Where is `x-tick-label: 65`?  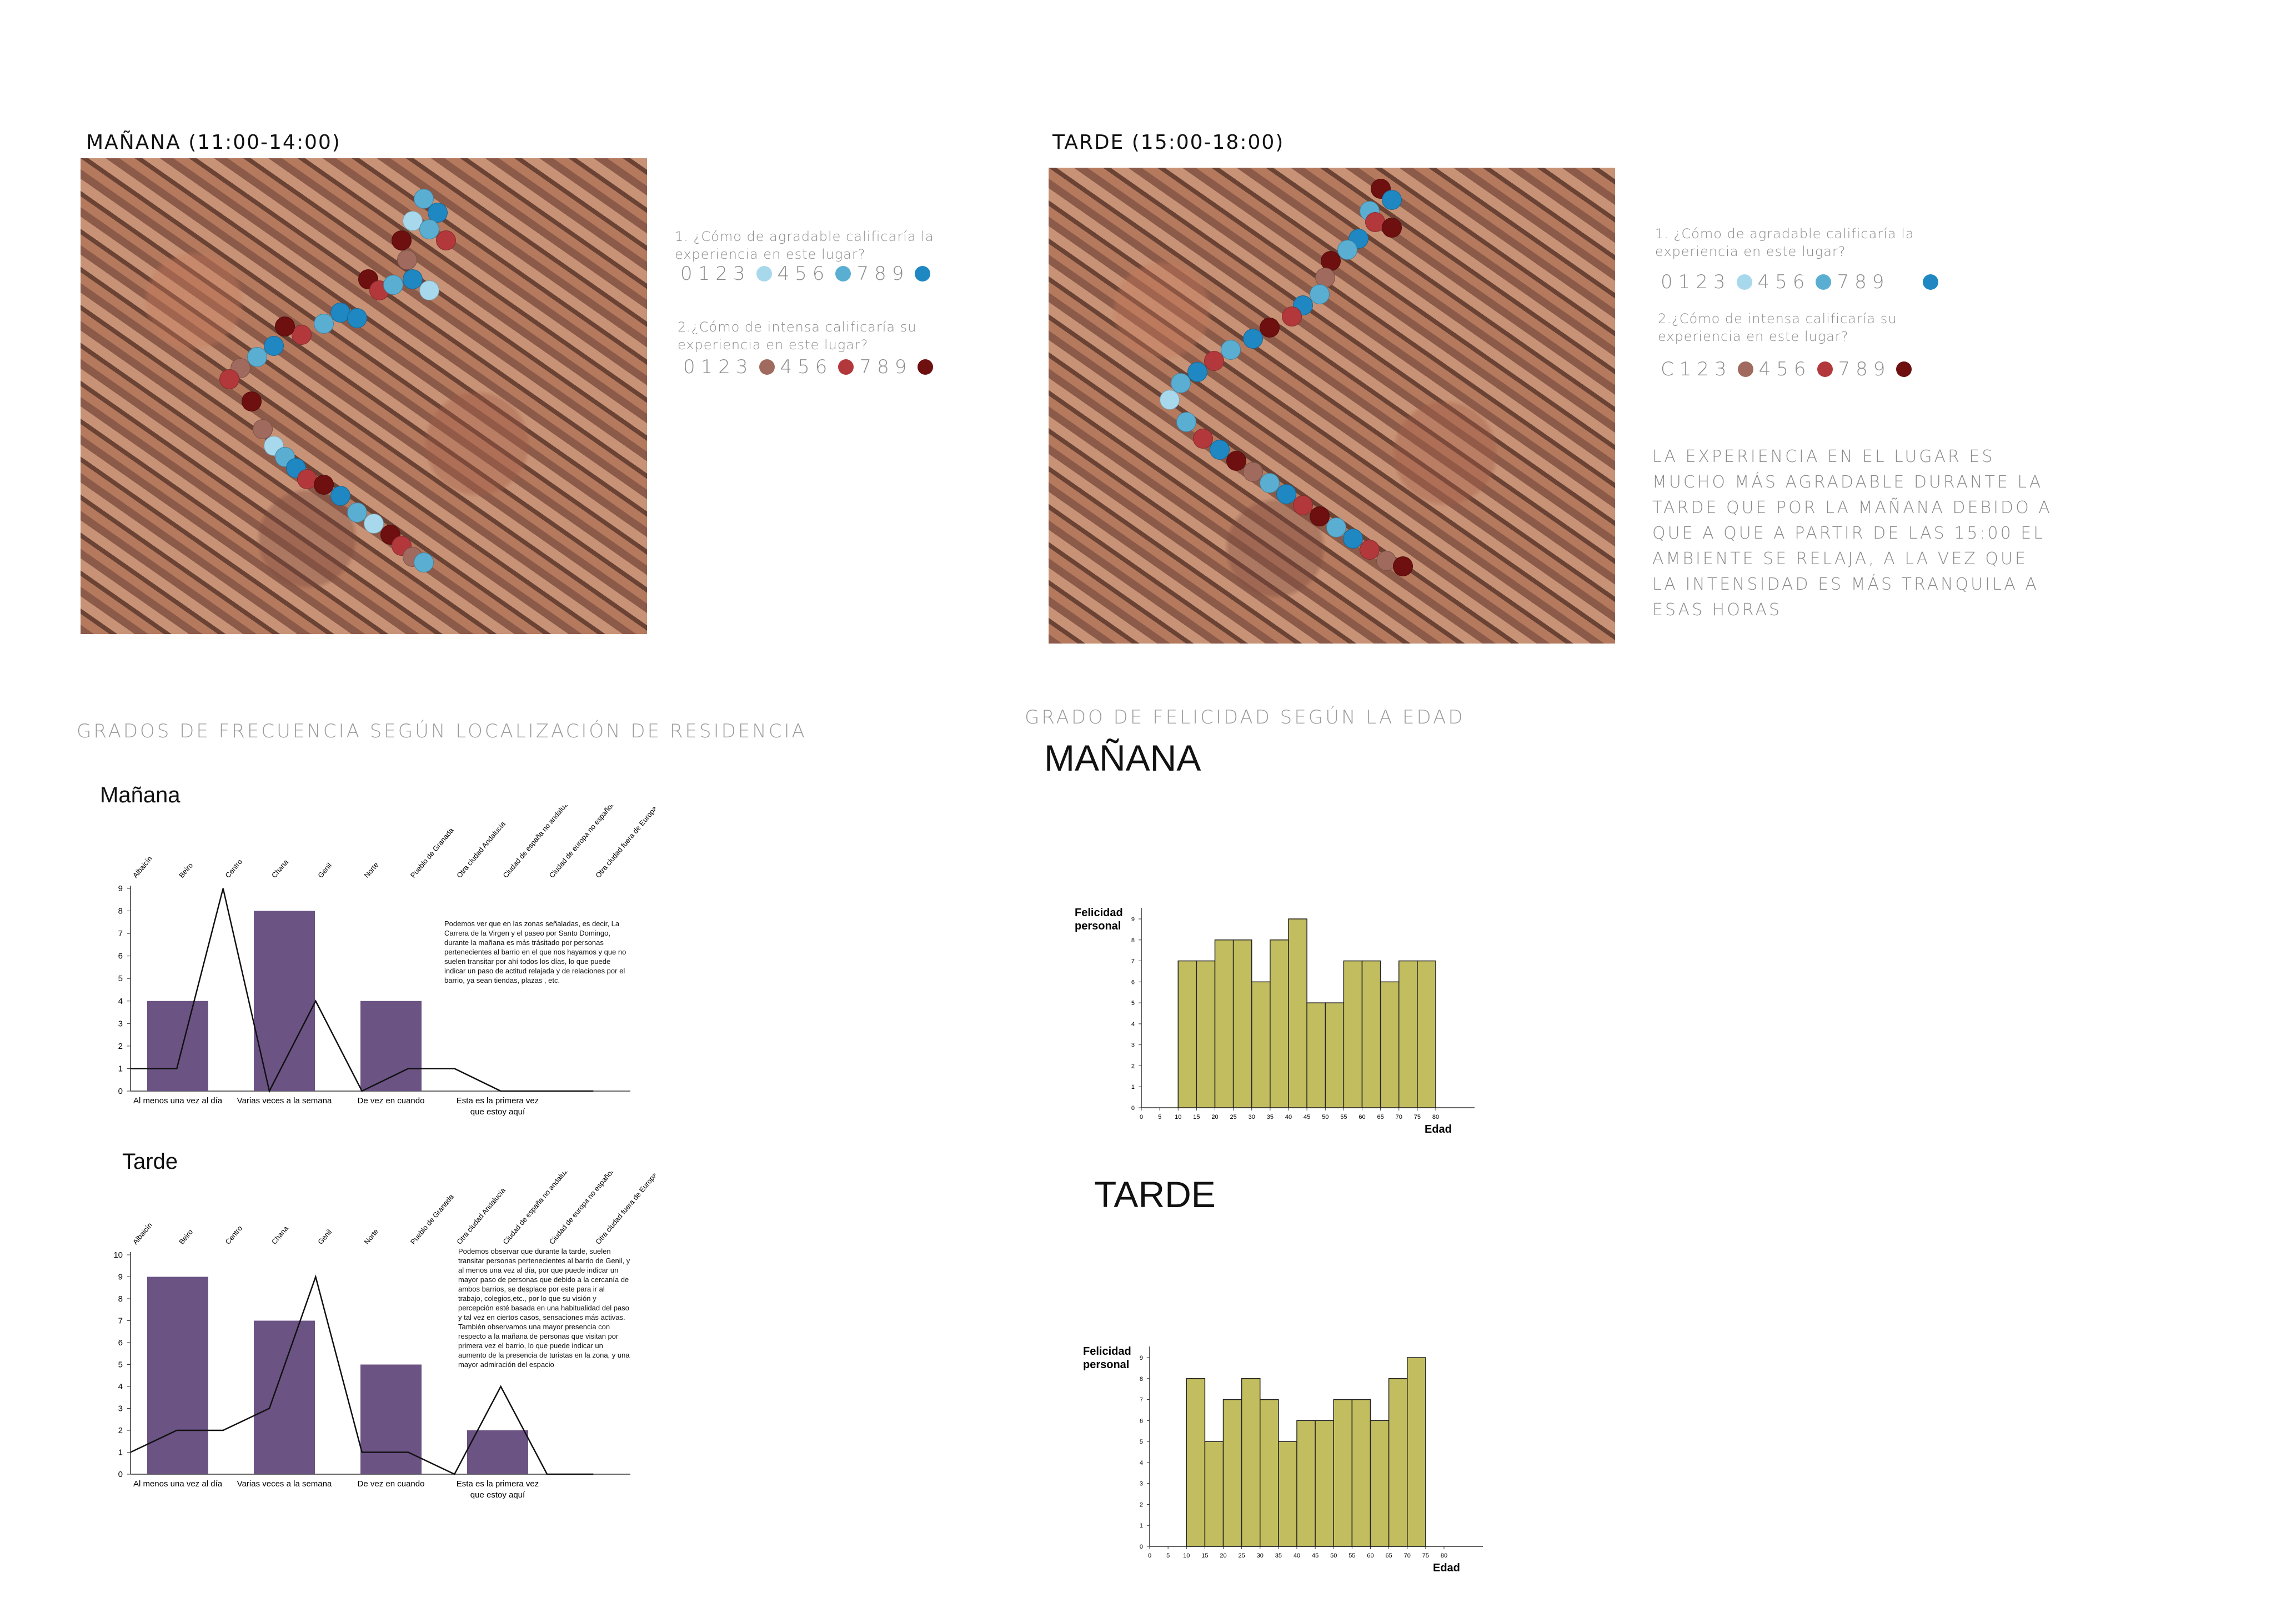 x-tick-label: 65 is located at coordinates (1380, 1117).